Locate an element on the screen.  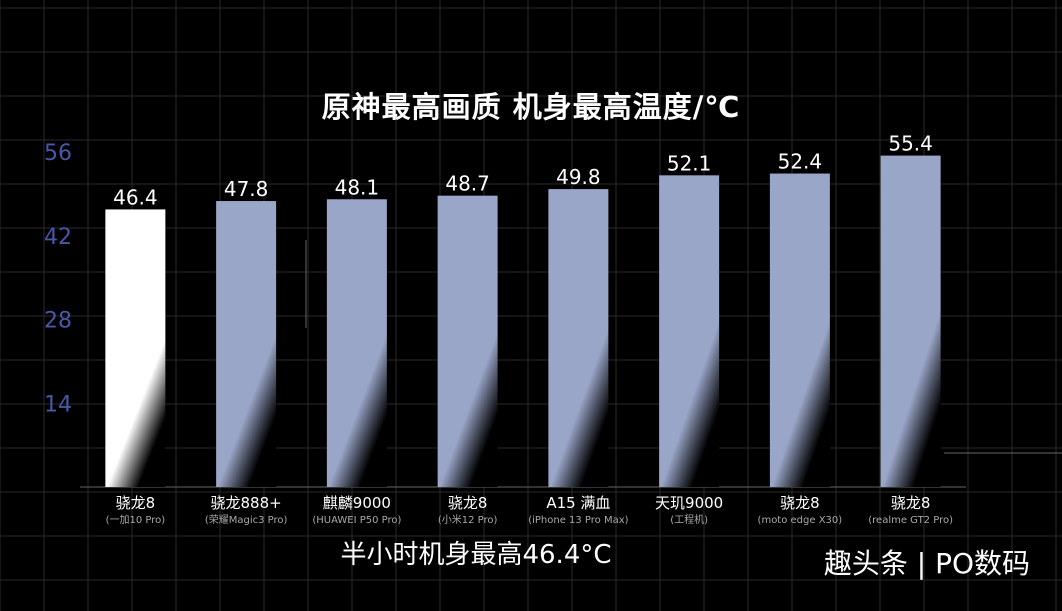
x-tick-sublabel: (iPhone 13 Pro Max) is located at coordinates (578, 520).